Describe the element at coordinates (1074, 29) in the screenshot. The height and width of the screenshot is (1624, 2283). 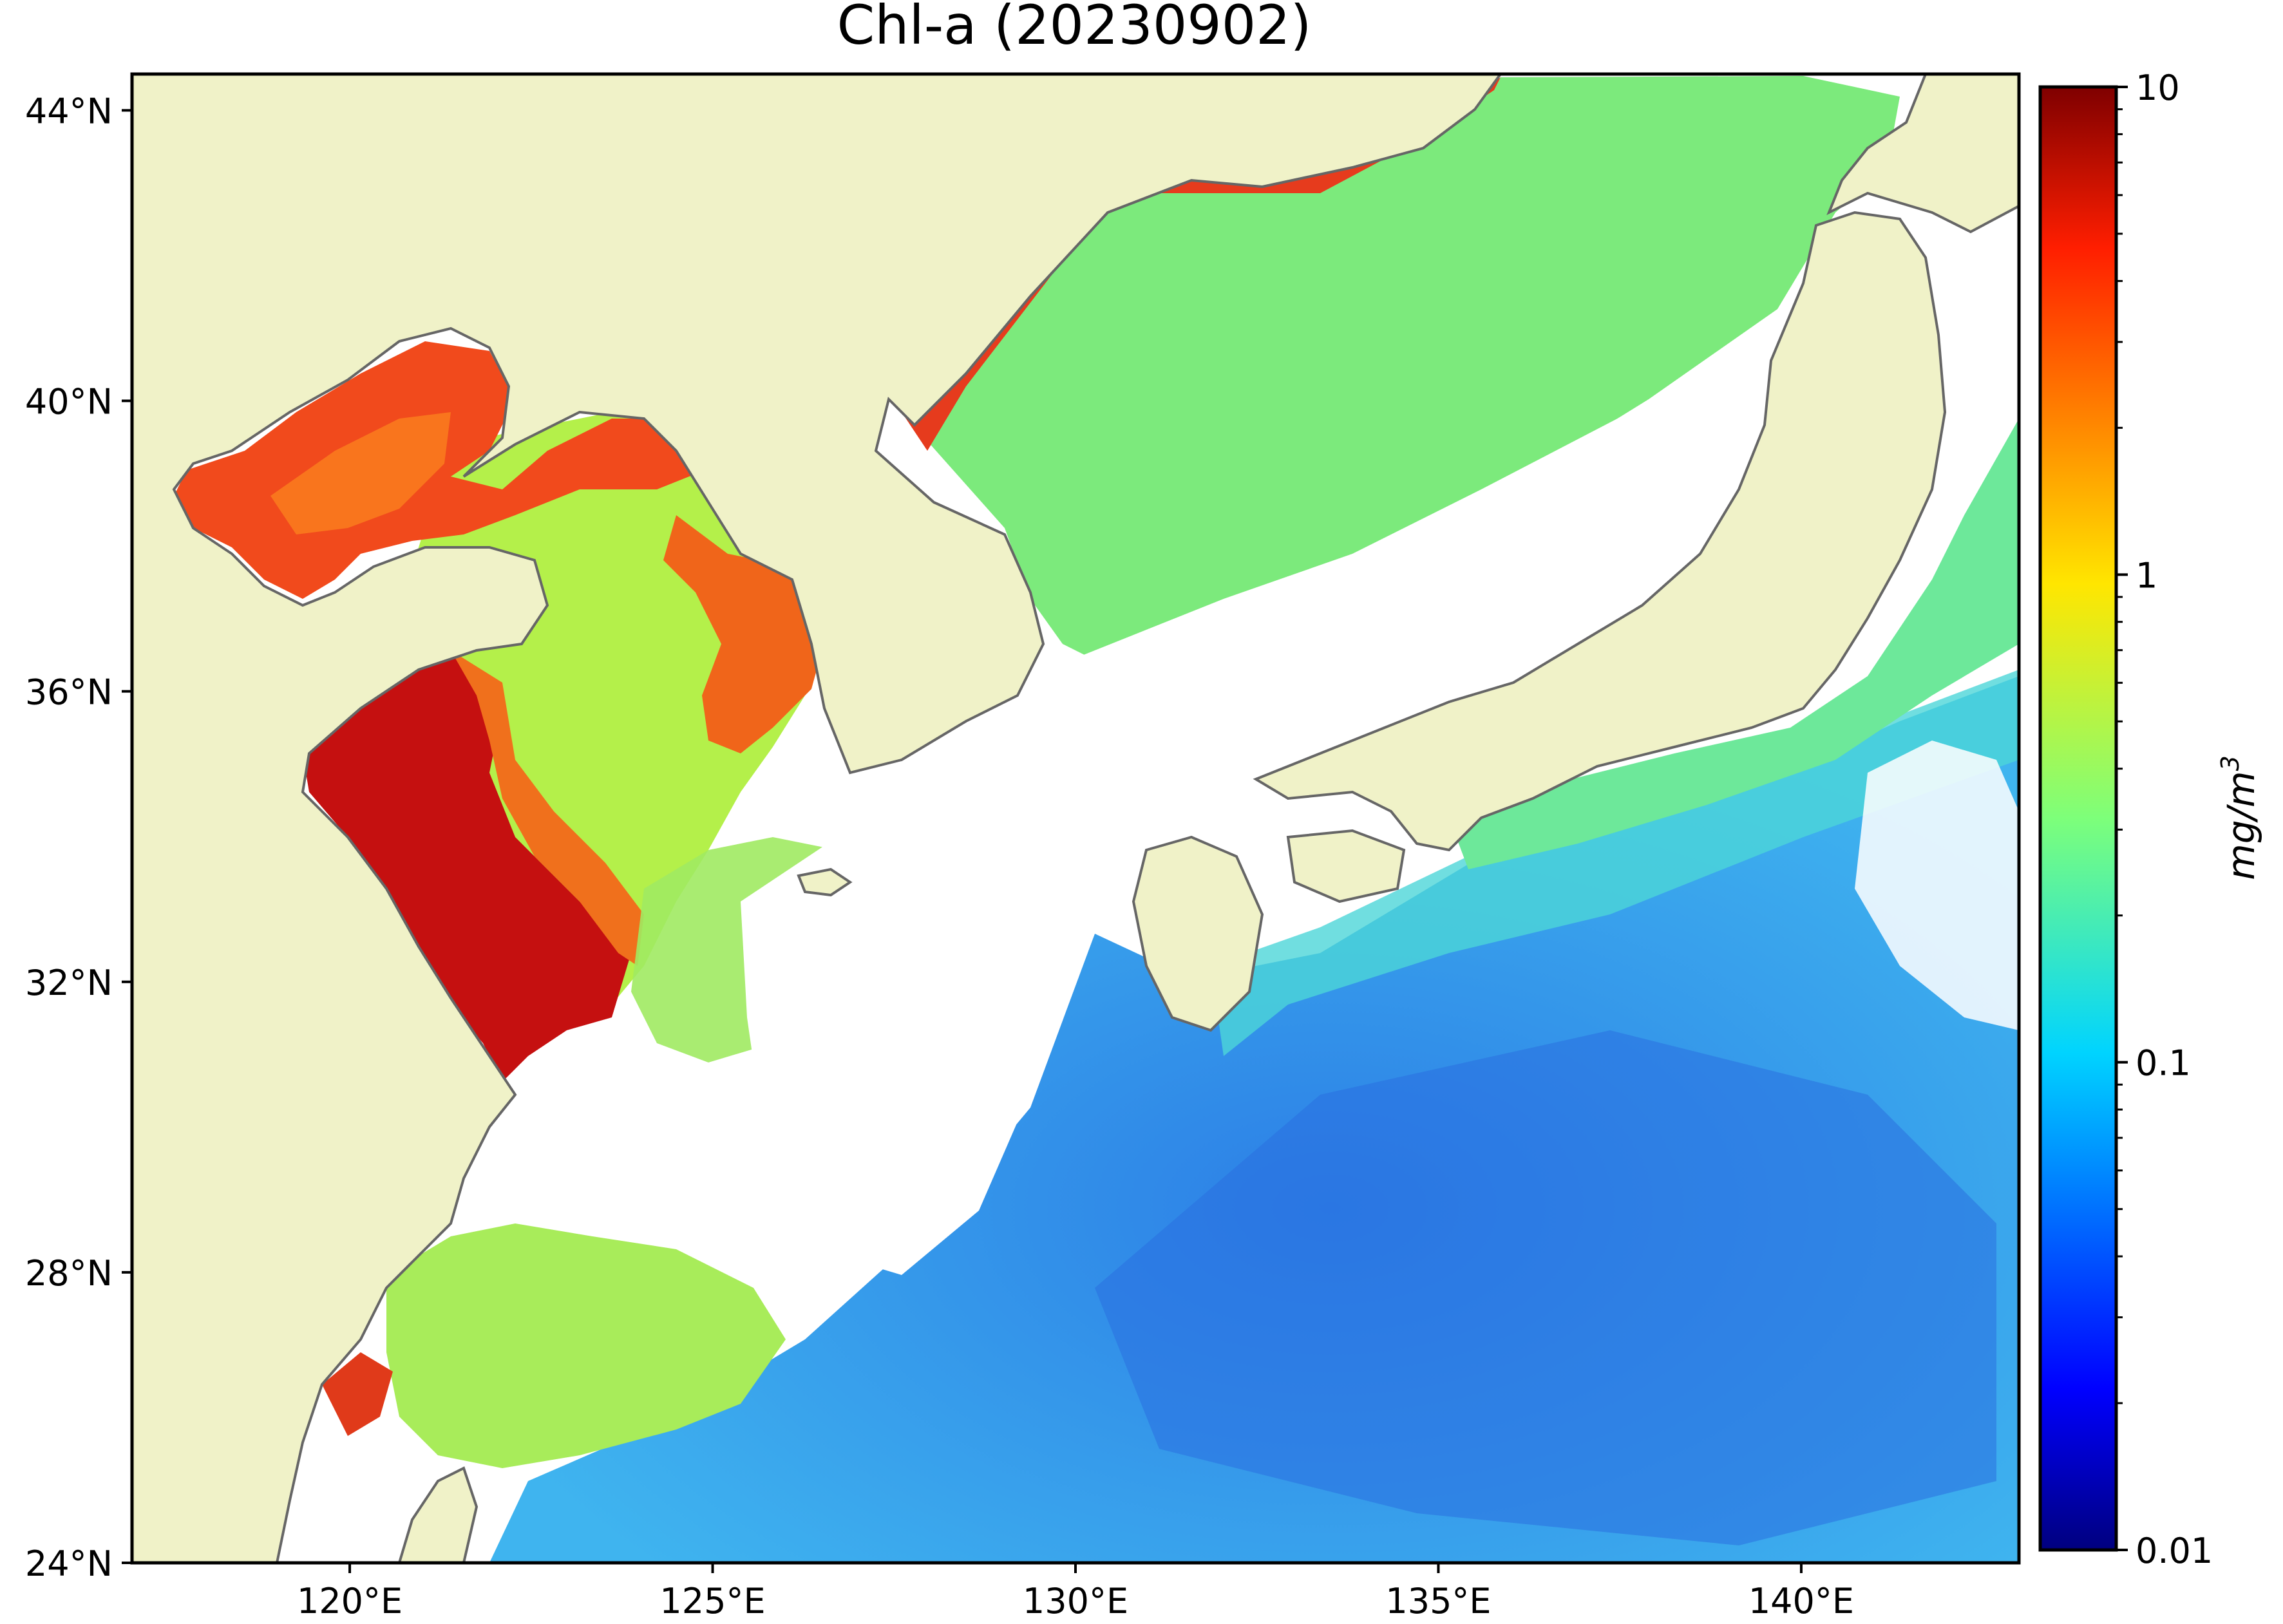
I see `map-title: Chl-a (20230902)` at that location.